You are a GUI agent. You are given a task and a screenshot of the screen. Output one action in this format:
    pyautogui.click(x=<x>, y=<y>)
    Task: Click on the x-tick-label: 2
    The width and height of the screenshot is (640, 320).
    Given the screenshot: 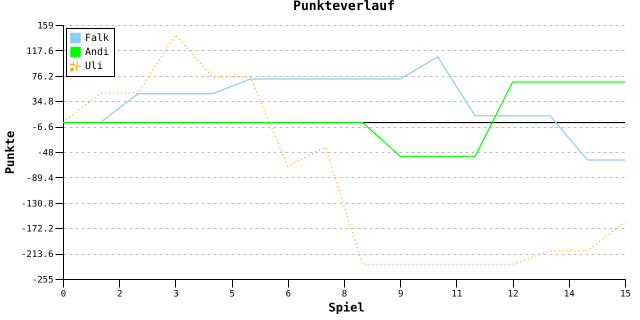 What is the action you would take?
    pyautogui.click(x=119, y=295)
    